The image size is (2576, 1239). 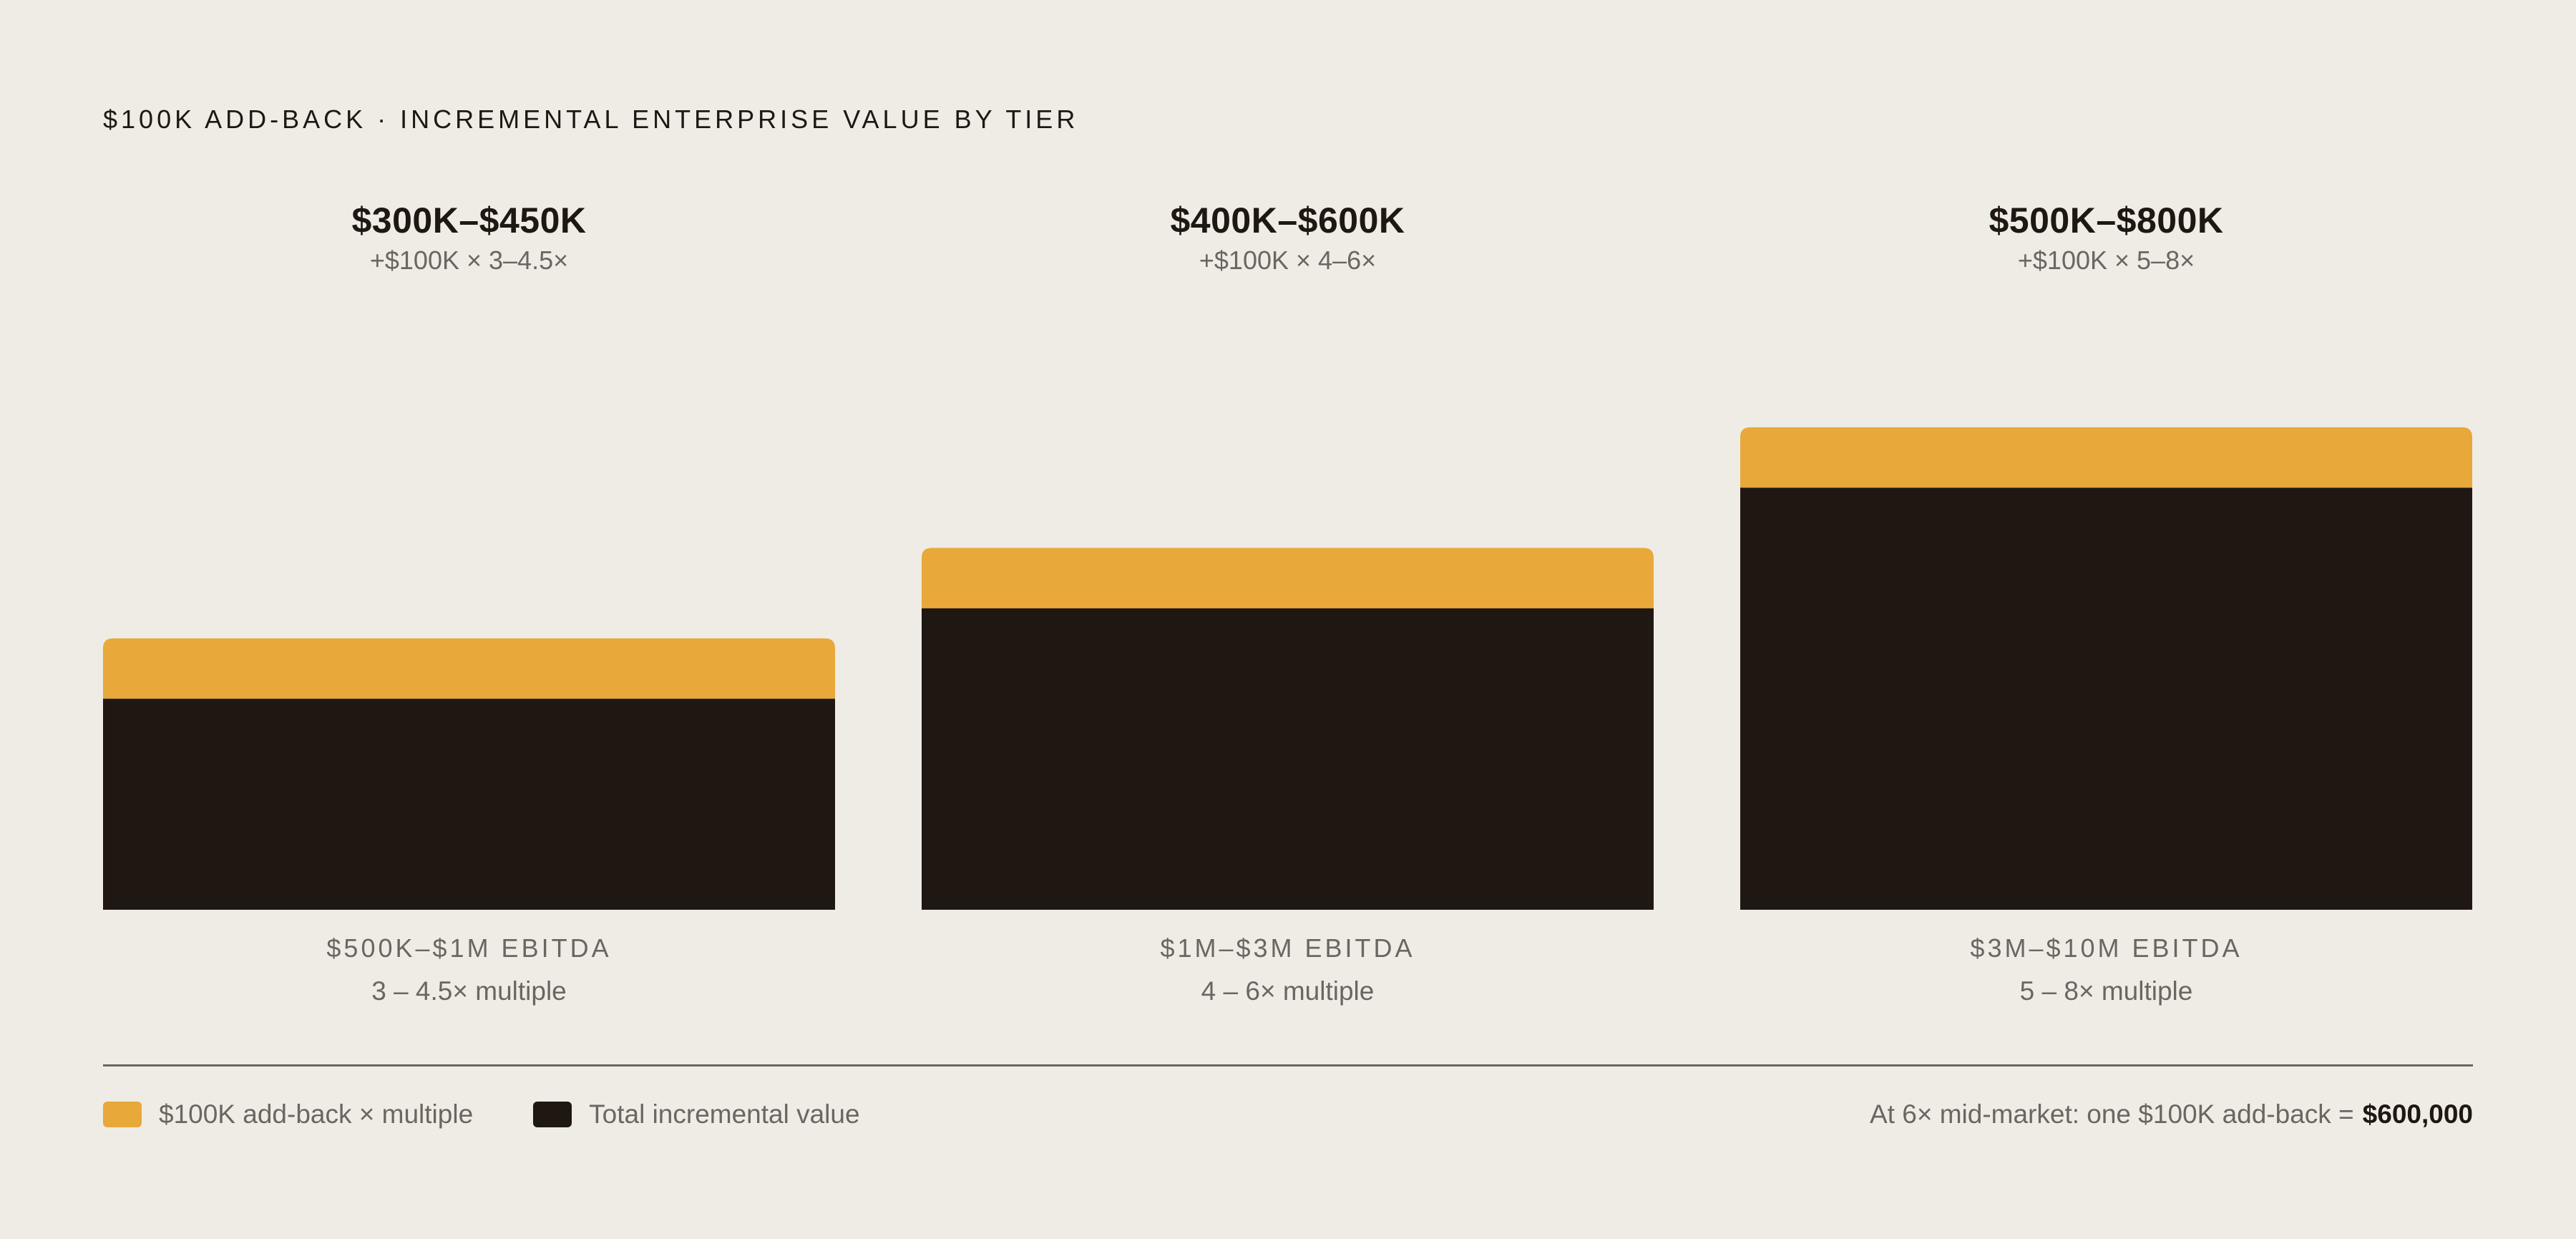 What do you see at coordinates (2106, 260) in the screenshot?
I see `formula-label: +$100K × 5–8×` at bounding box center [2106, 260].